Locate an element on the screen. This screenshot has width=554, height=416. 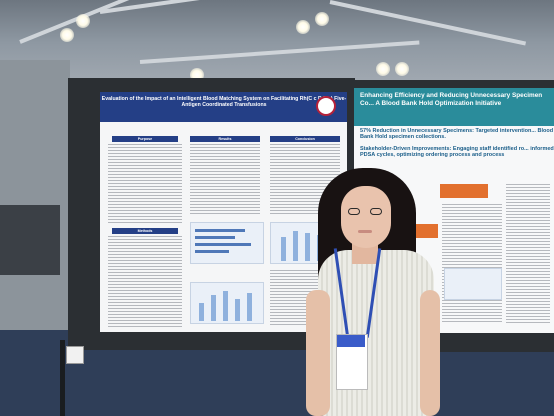
board-stand-leg is located at coordinates (62, 378).